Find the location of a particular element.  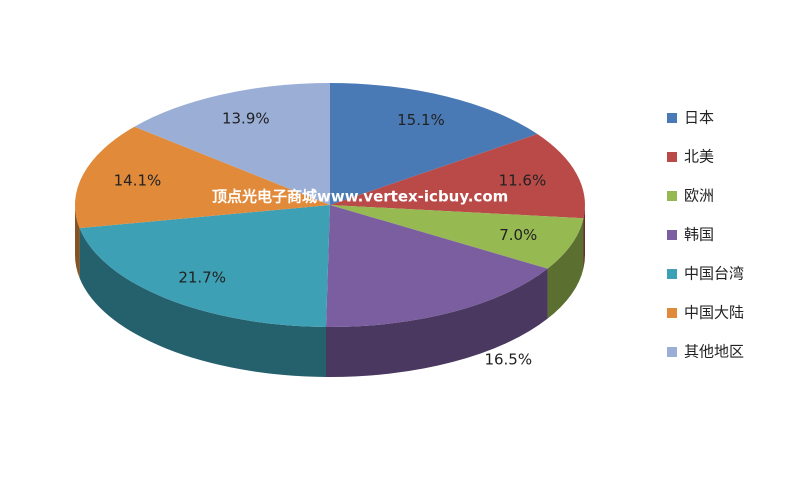

legend-label: 中国台湾 is located at coordinates (714, 274).